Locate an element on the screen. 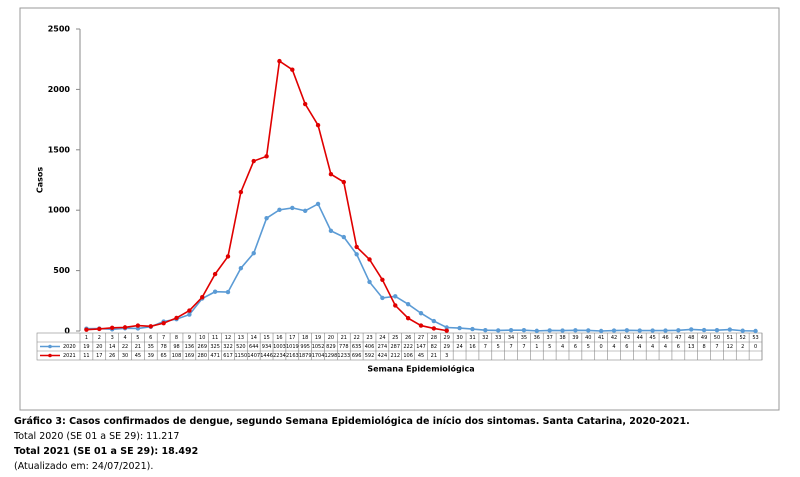 Image resolution: width=800 pixels, height=477 pixels. table-value: 1150 is located at coordinates (240, 356).